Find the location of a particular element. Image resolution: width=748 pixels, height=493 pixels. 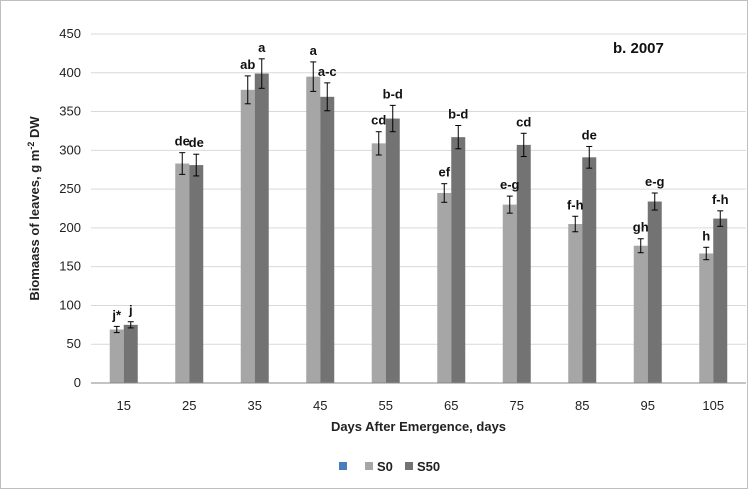

y-tick-label: 50 is located at coordinates (74, 343).